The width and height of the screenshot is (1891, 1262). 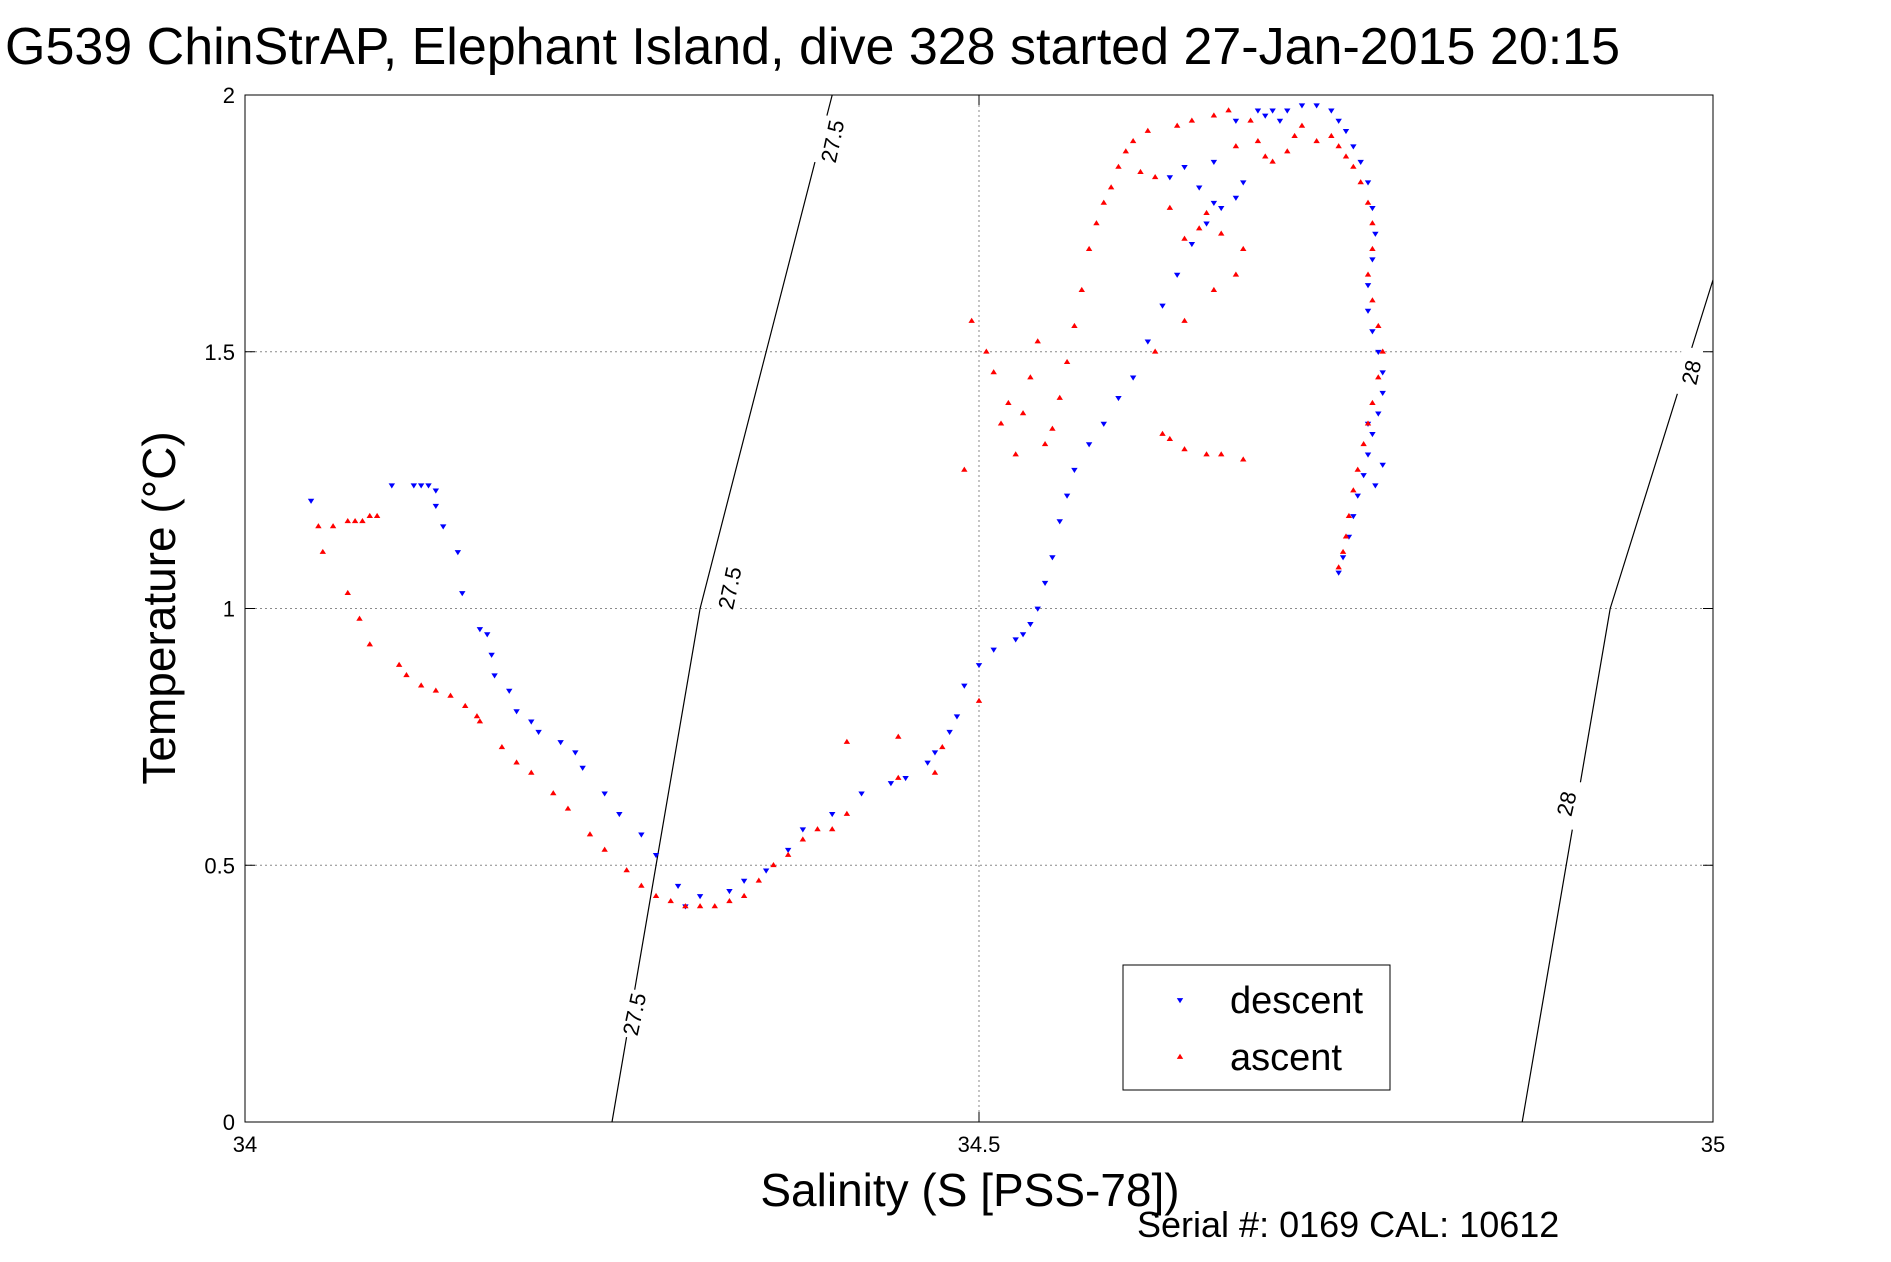 I want to click on legend: descent ascent, so click(x=1256, y=1027).